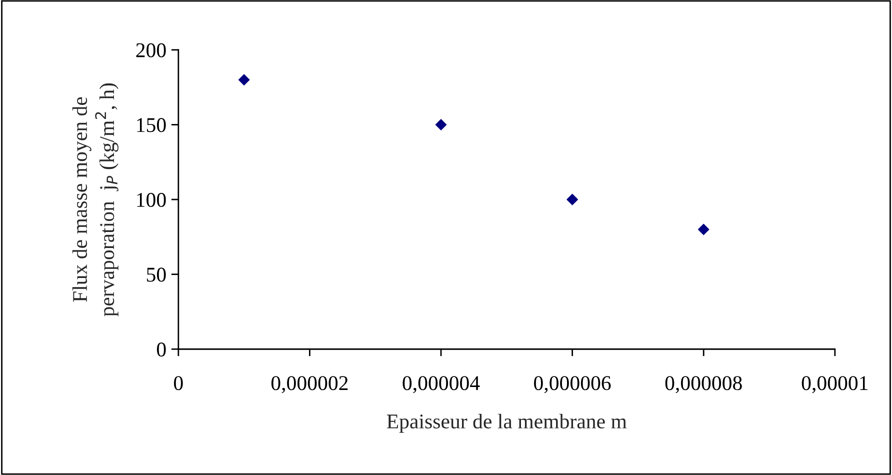  What do you see at coordinates (703, 385) in the screenshot?
I see `x-tick-label: 0,000008` at bounding box center [703, 385].